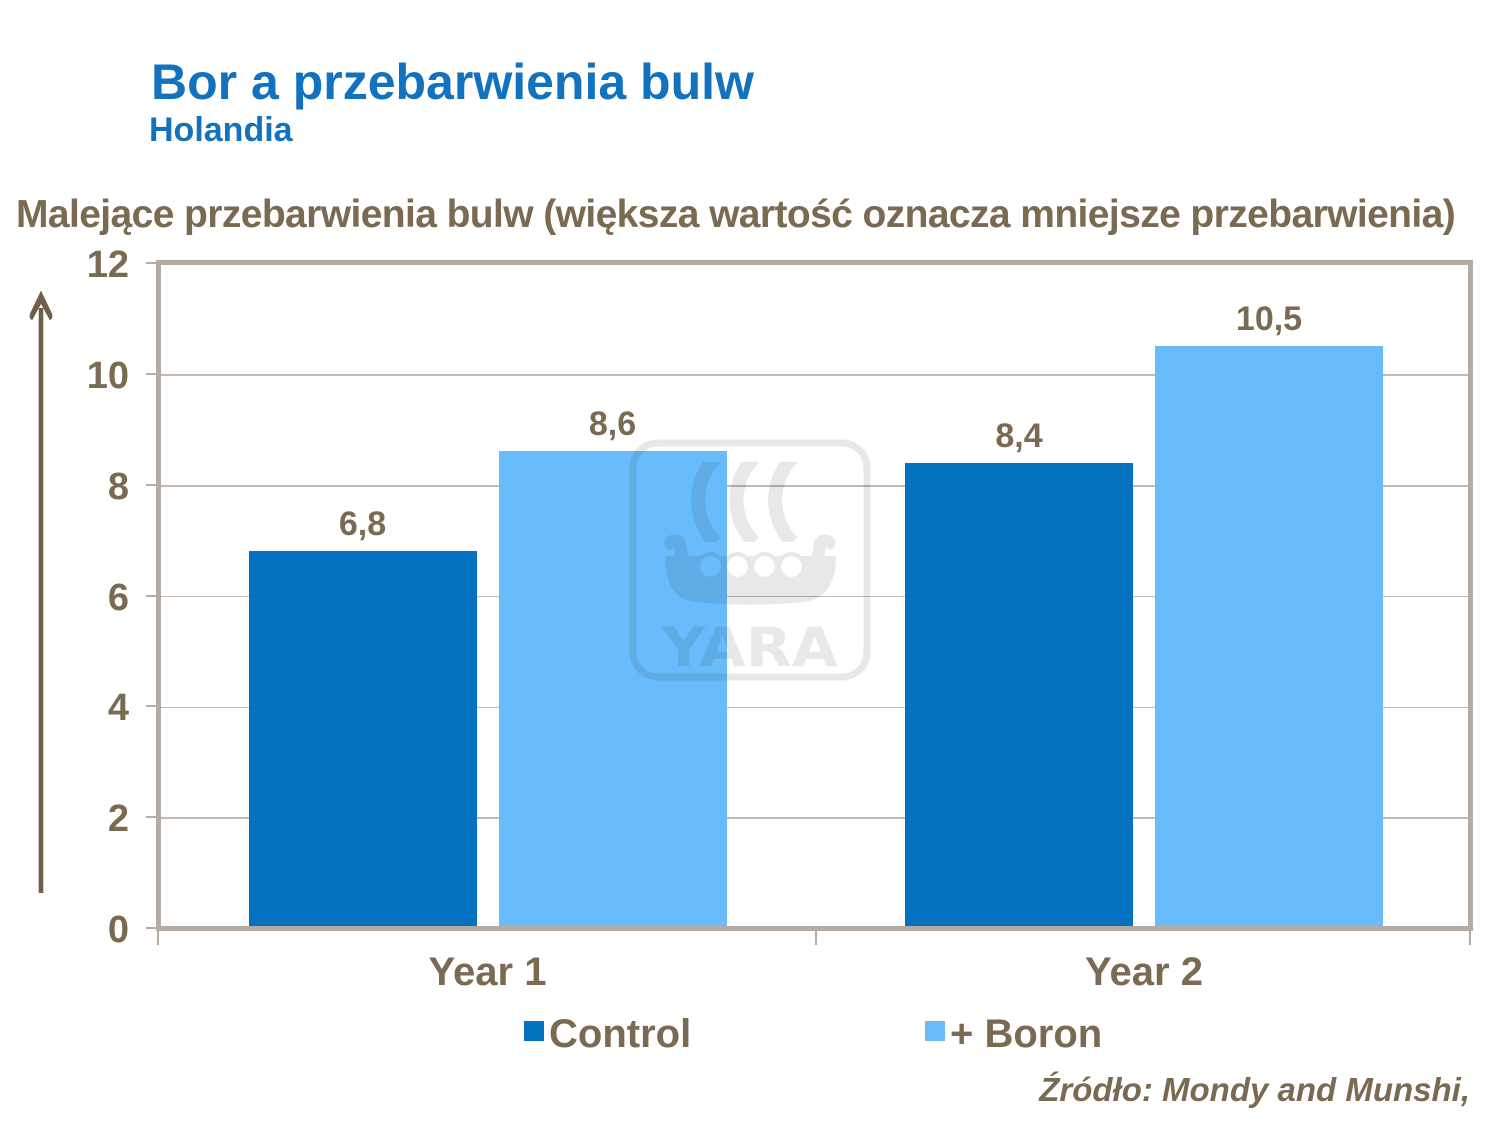 This screenshot has height=1125, width=1500. I want to click on y-axis-tick-label: 2, so click(118, 819).